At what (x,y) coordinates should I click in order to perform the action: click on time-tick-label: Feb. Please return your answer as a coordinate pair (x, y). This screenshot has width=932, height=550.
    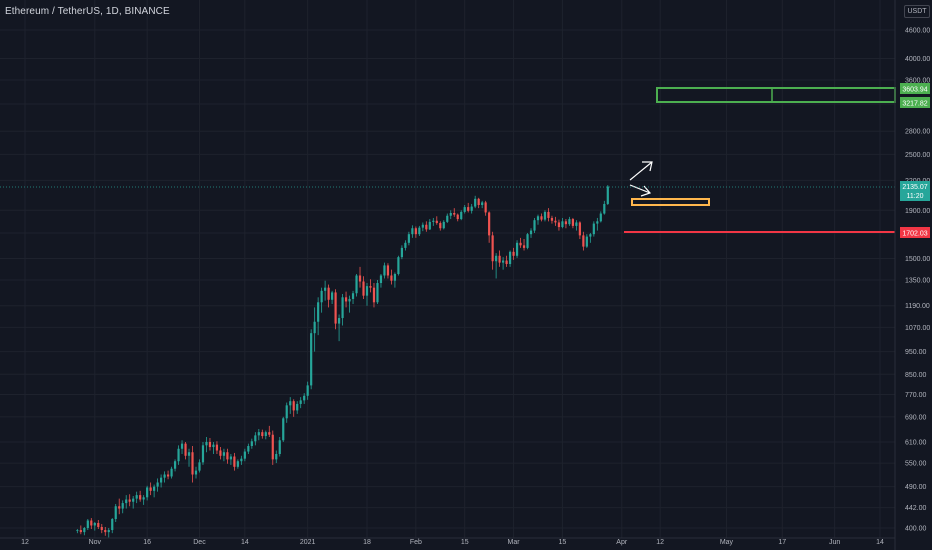
    Looking at the image, I should click on (416, 542).